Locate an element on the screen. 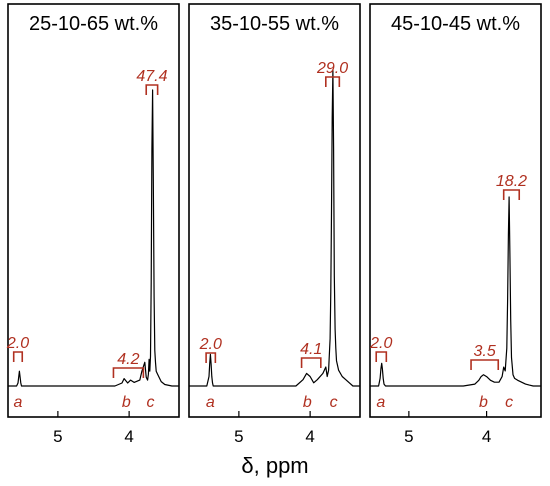 The height and width of the screenshot is (486, 550). spectrum-line is located at coordinates (455, 291).